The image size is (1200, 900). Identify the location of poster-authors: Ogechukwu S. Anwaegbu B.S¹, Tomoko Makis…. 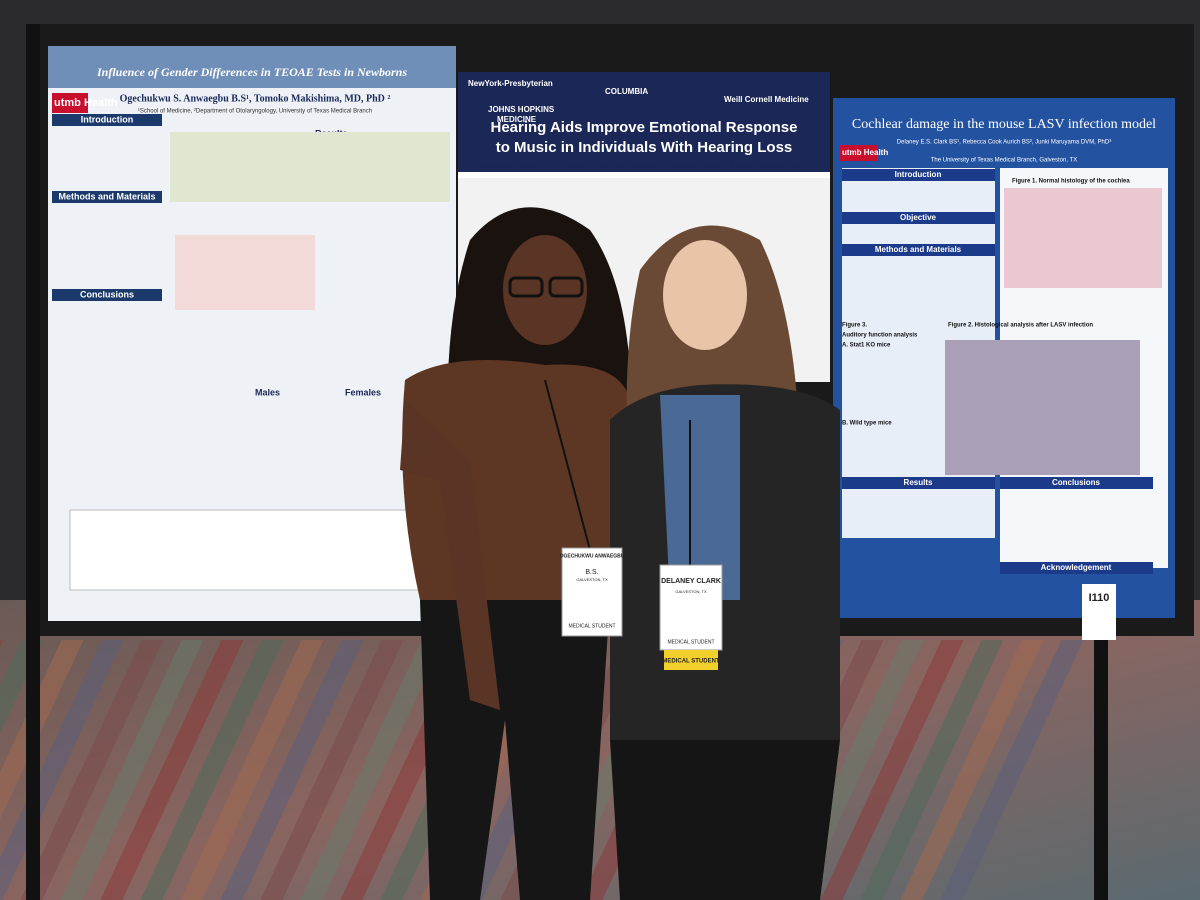
(255, 98).